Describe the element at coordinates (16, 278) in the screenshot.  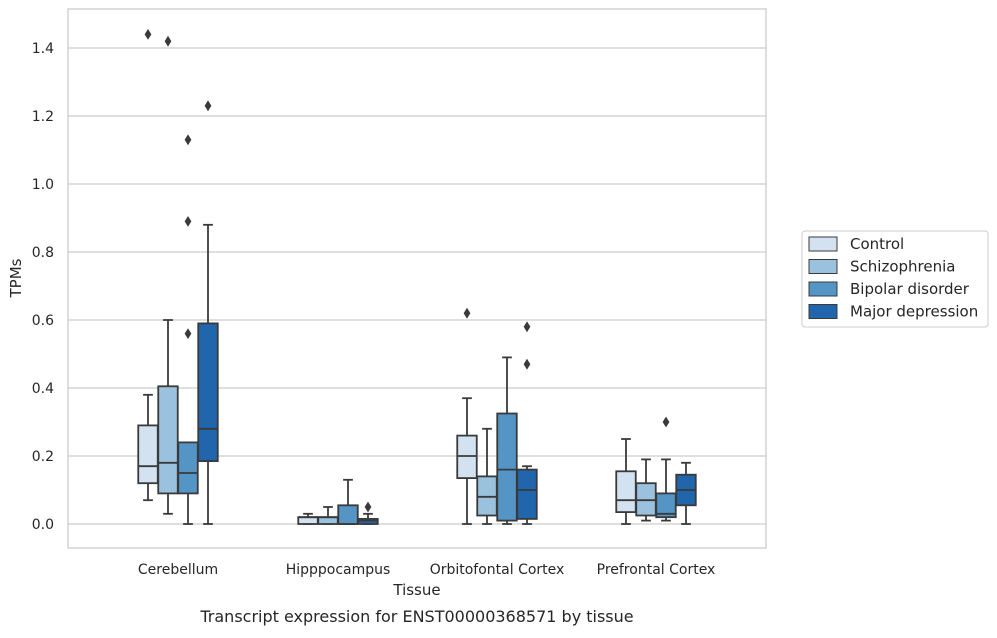
I see `y-axis-label: TPMs` at that location.